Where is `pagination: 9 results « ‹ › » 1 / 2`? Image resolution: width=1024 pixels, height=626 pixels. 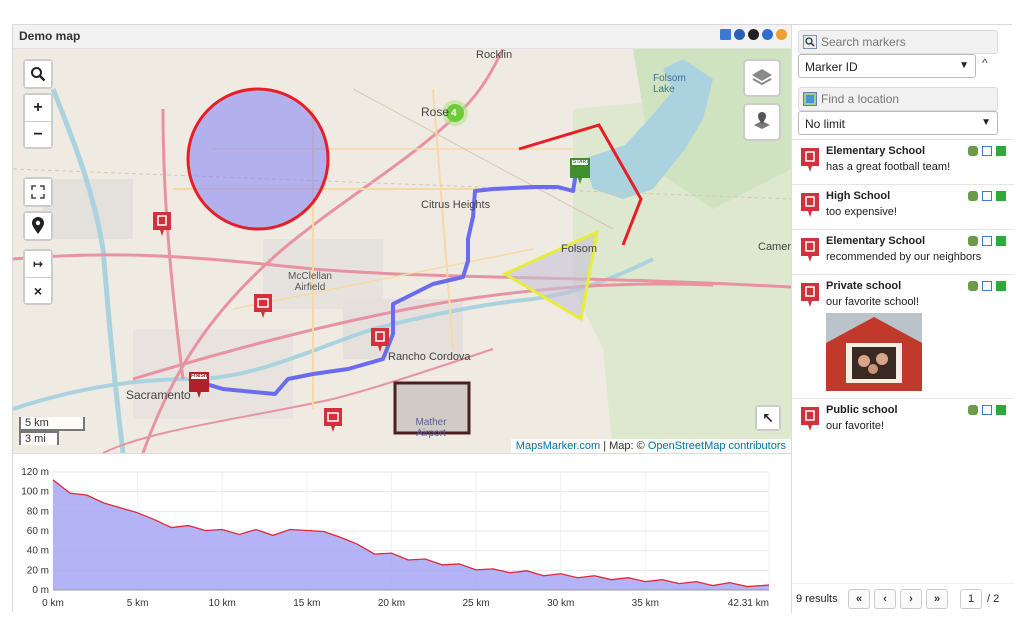 pagination: 9 results « ‹ › » 1 / 2 is located at coordinates (903, 598).